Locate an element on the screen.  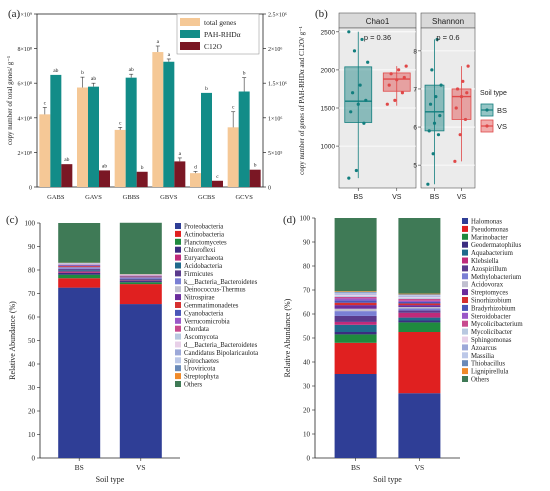
legend-label: Marinobacter is located at coordinates (489, 237).